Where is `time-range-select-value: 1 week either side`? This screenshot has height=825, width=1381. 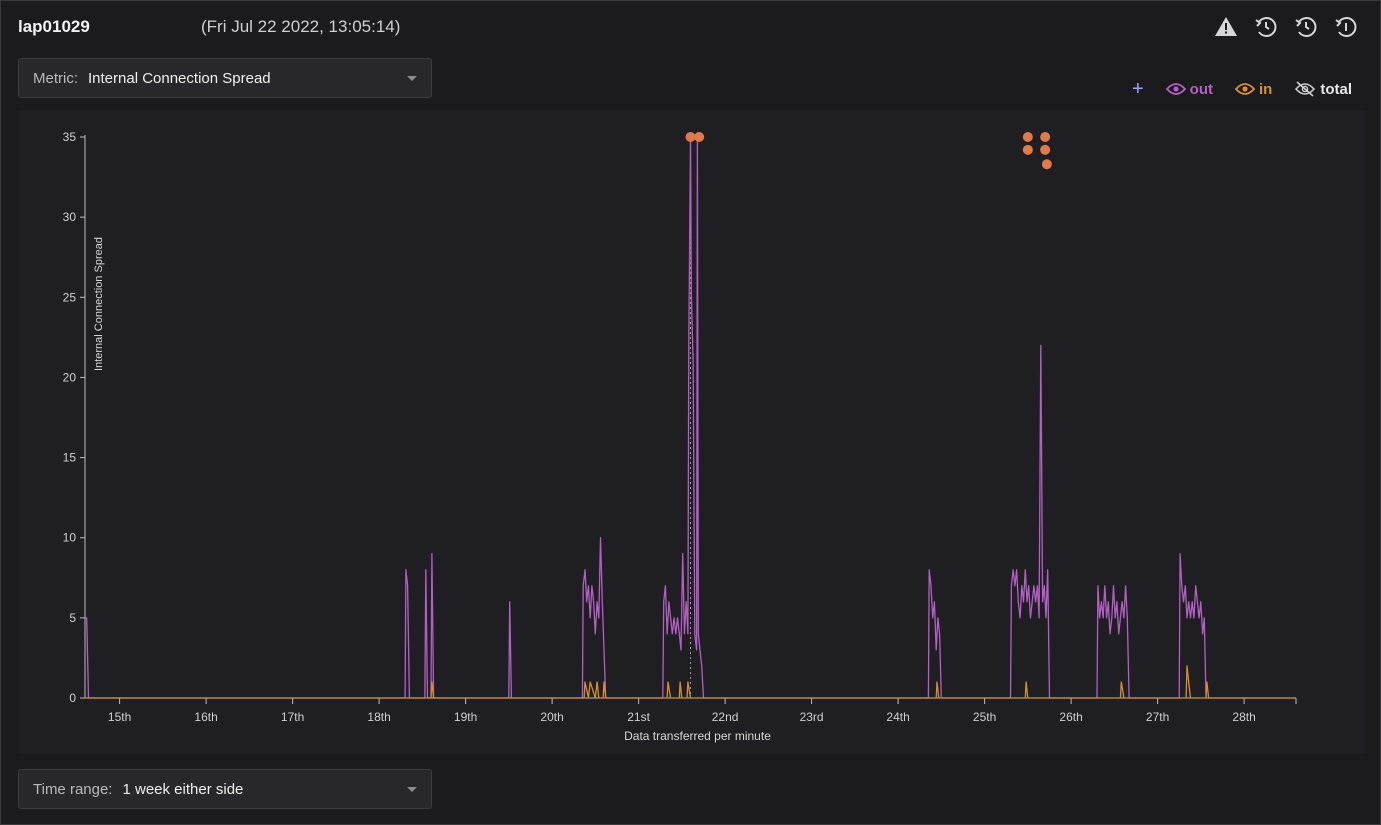
time-range-select-value: 1 week either side is located at coordinates (183, 789).